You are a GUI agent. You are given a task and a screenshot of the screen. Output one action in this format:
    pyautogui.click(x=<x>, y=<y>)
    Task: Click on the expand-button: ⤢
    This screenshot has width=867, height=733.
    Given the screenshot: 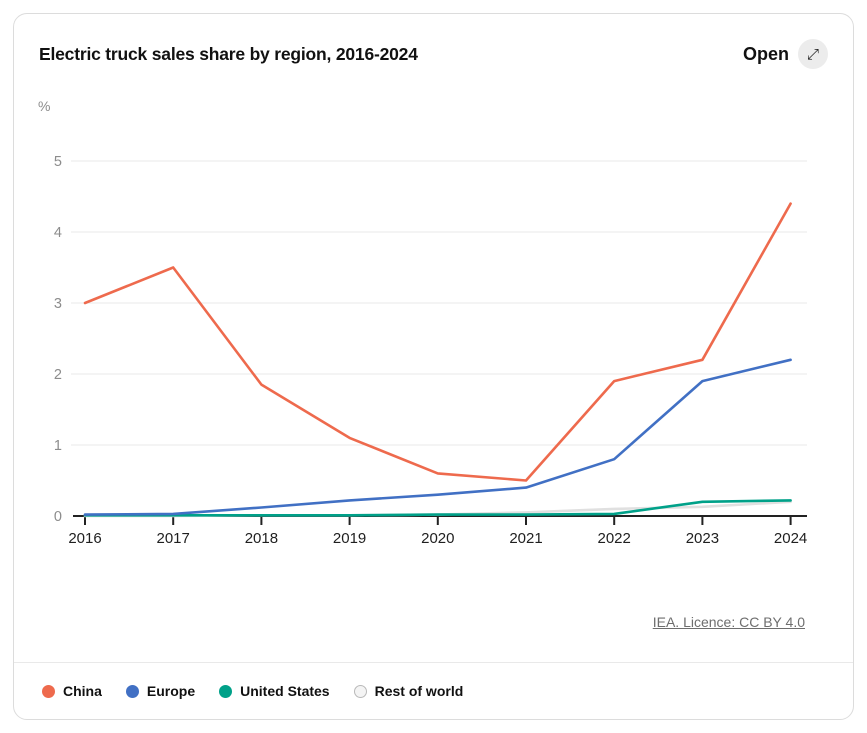 What is the action you would take?
    pyautogui.click(x=813, y=54)
    